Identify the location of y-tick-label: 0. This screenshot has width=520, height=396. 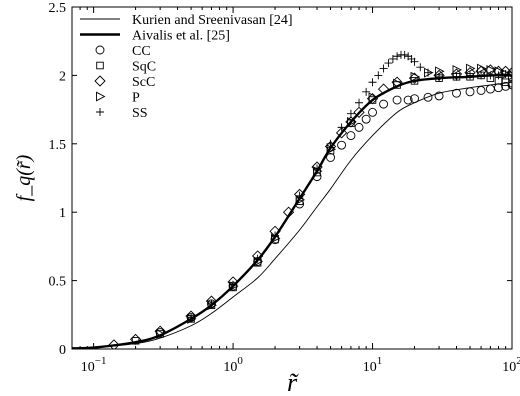
(62, 350).